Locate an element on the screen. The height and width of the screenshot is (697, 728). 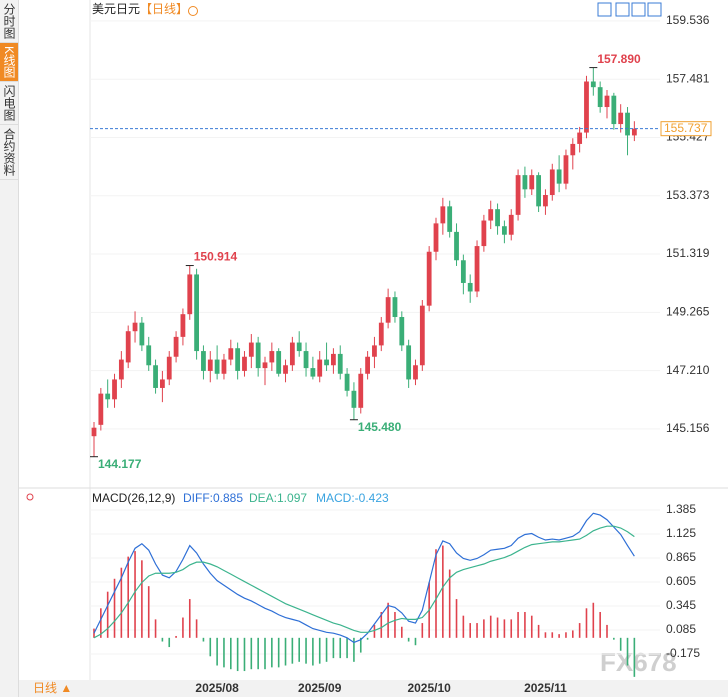
tab: 闪电图 is located at coordinates (9, 104).